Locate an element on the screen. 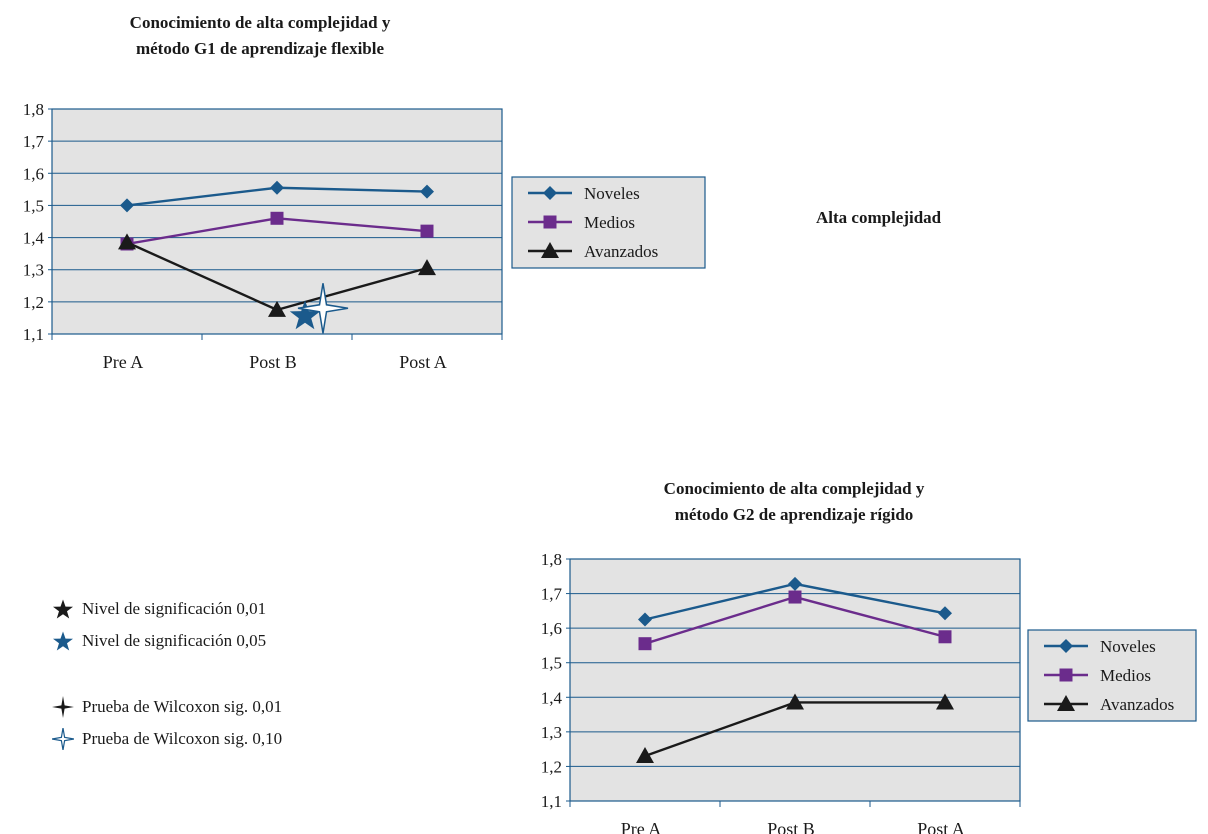  chart-title-line-2: método G2 de aprendizaje rígido is located at coordinates (794, 514).